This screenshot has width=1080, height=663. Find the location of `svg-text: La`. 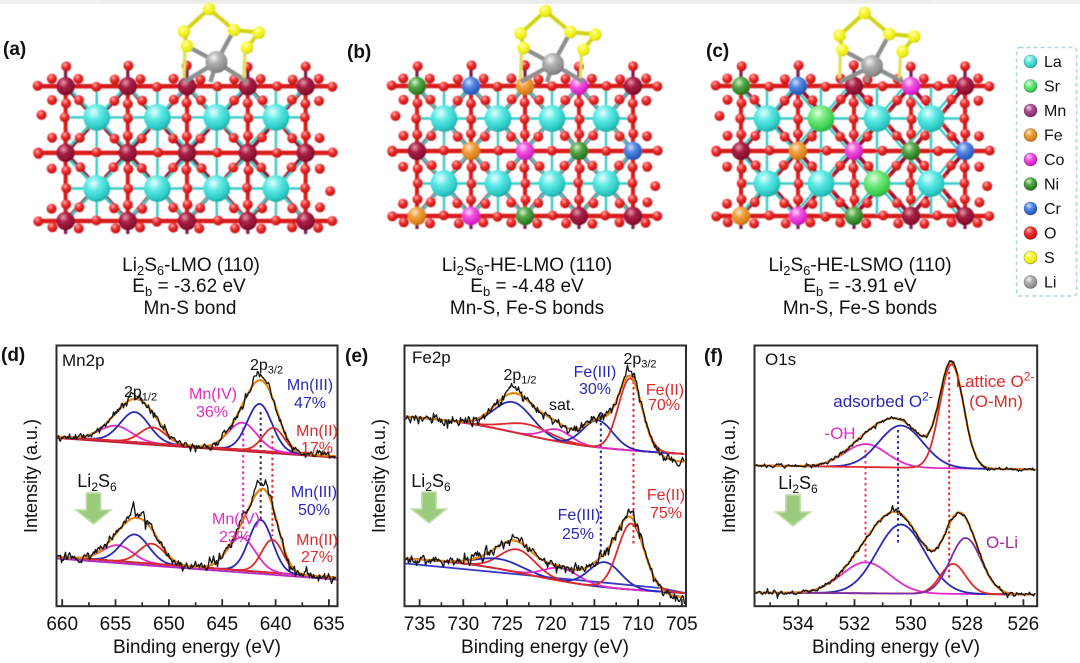

svg-text: La is located at coordinates (1053, 62).